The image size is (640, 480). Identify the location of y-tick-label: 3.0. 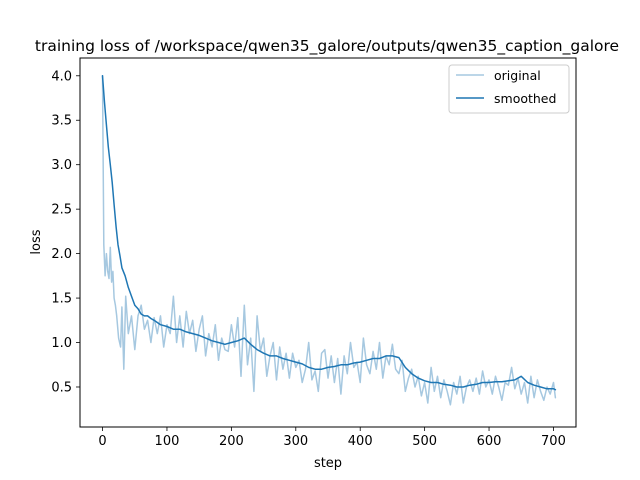
(61, 165).